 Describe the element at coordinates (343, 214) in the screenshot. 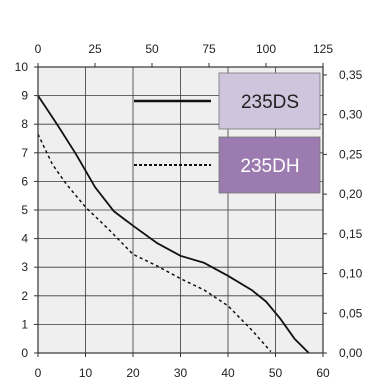

I see `y-axis-right: 0,00 0,05 0,10 0,15 0,20 0,25 0,30 0,35` at that location.